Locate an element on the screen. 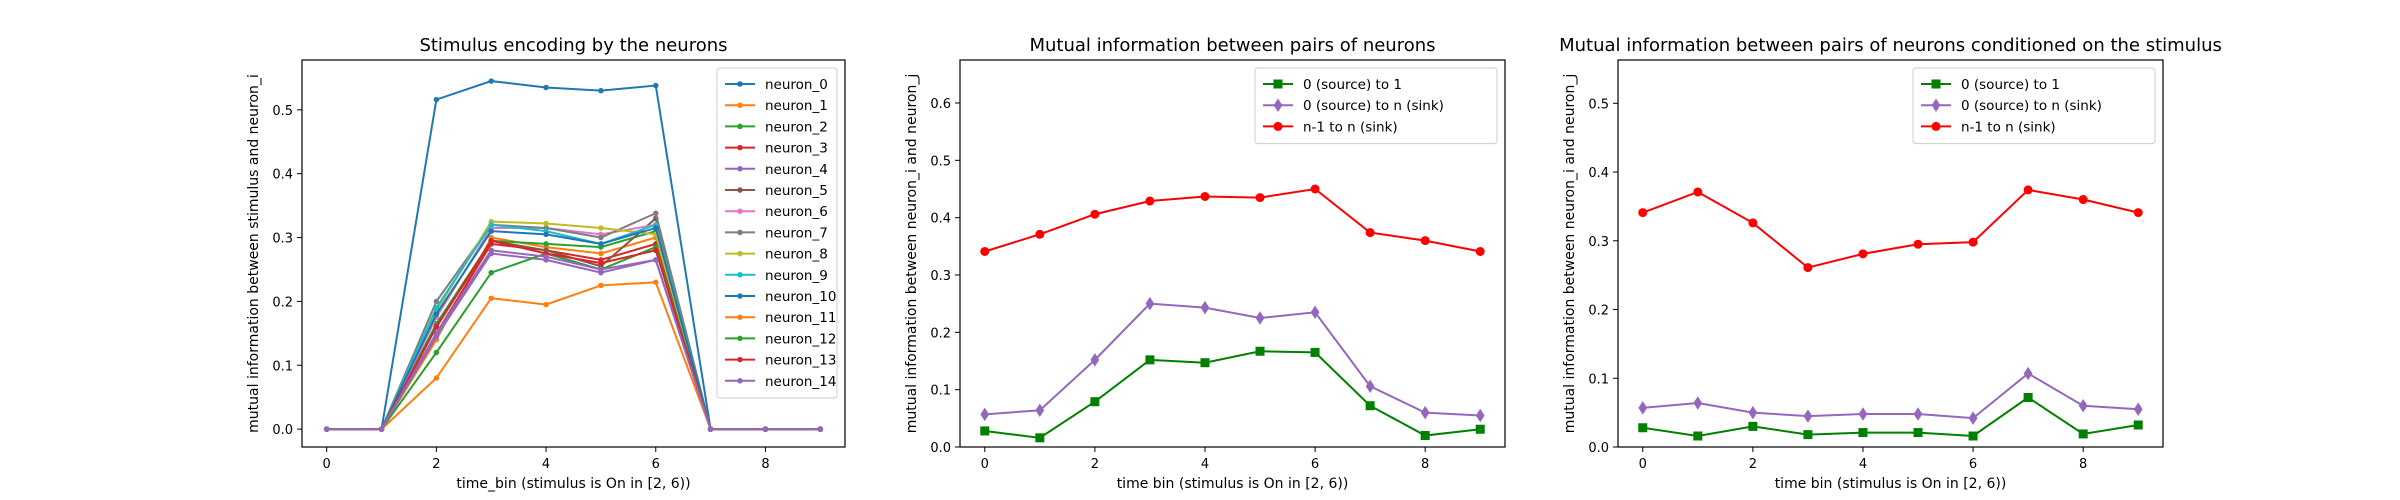 The height and width of the screenshot is (500, 2400). legend-label: neuron_13 is located at coordinates (800, 361).